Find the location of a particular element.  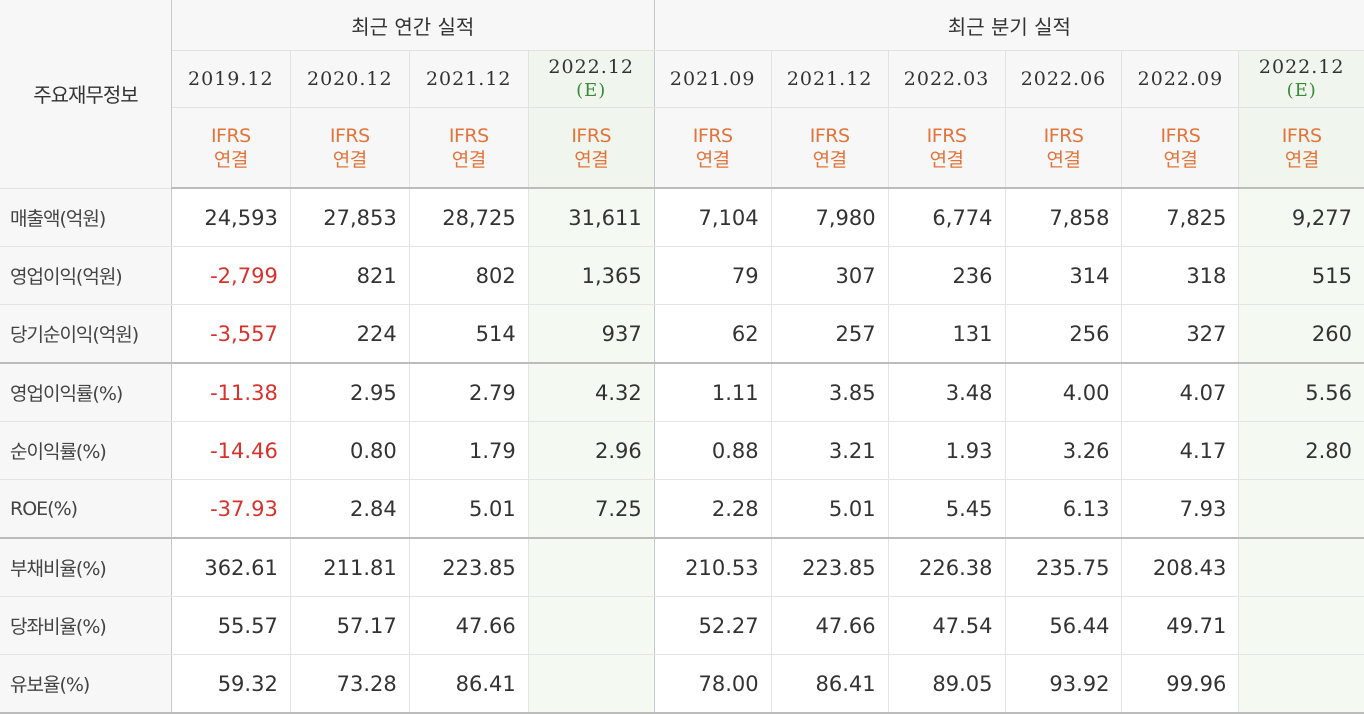

value-cell: 4.17 is located at coordinates (1180, 450).